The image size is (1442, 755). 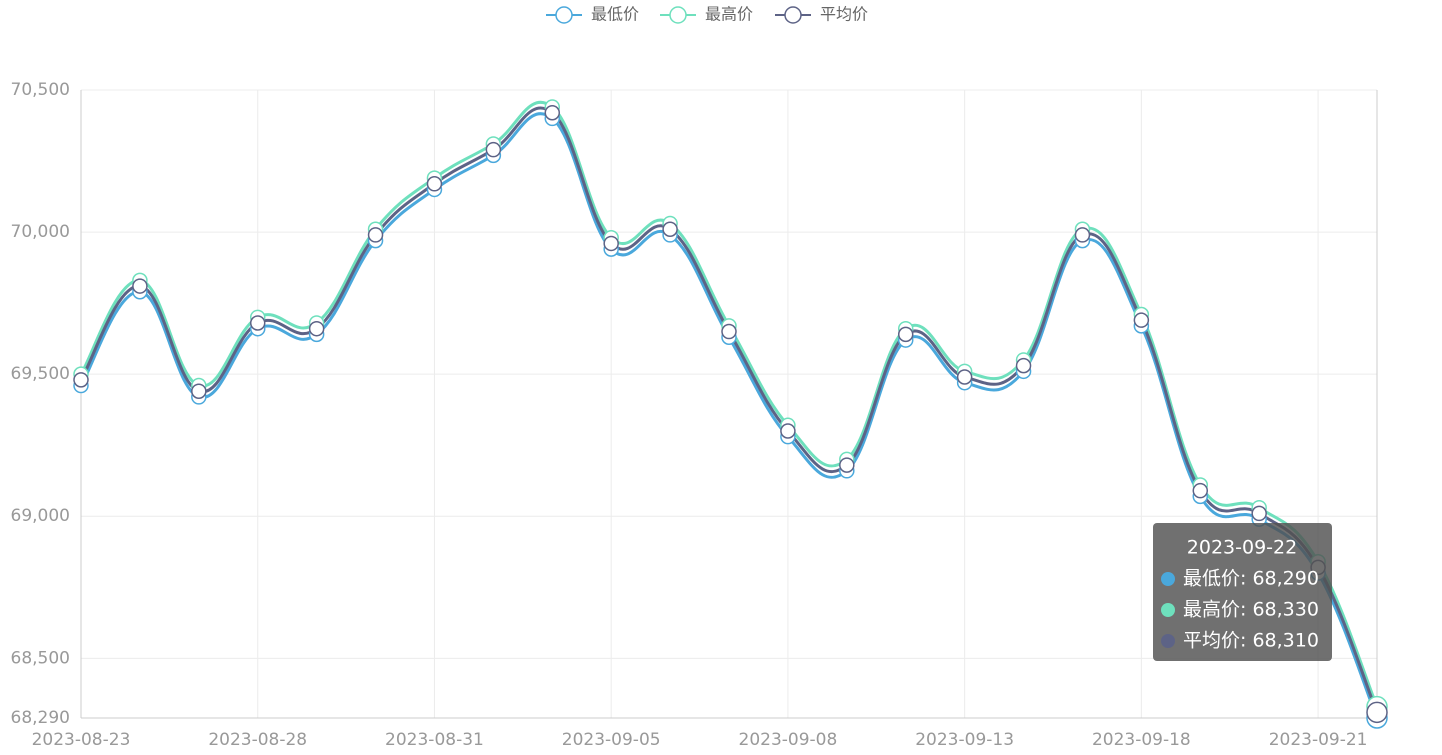 I want to click on legend-label: 最高价, so click(x=729, y=14).